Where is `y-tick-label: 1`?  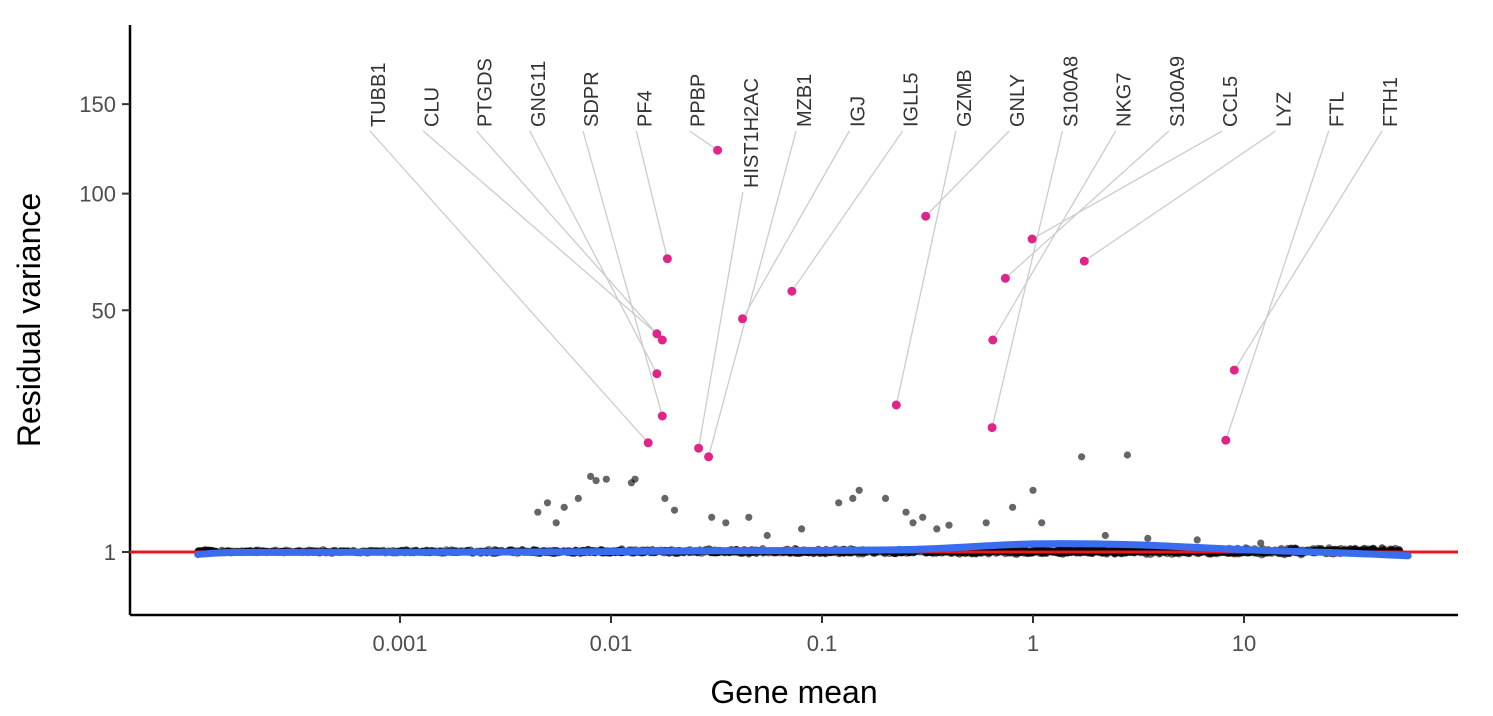 y-tick-label: 1 is located at coordinates (110, 552).